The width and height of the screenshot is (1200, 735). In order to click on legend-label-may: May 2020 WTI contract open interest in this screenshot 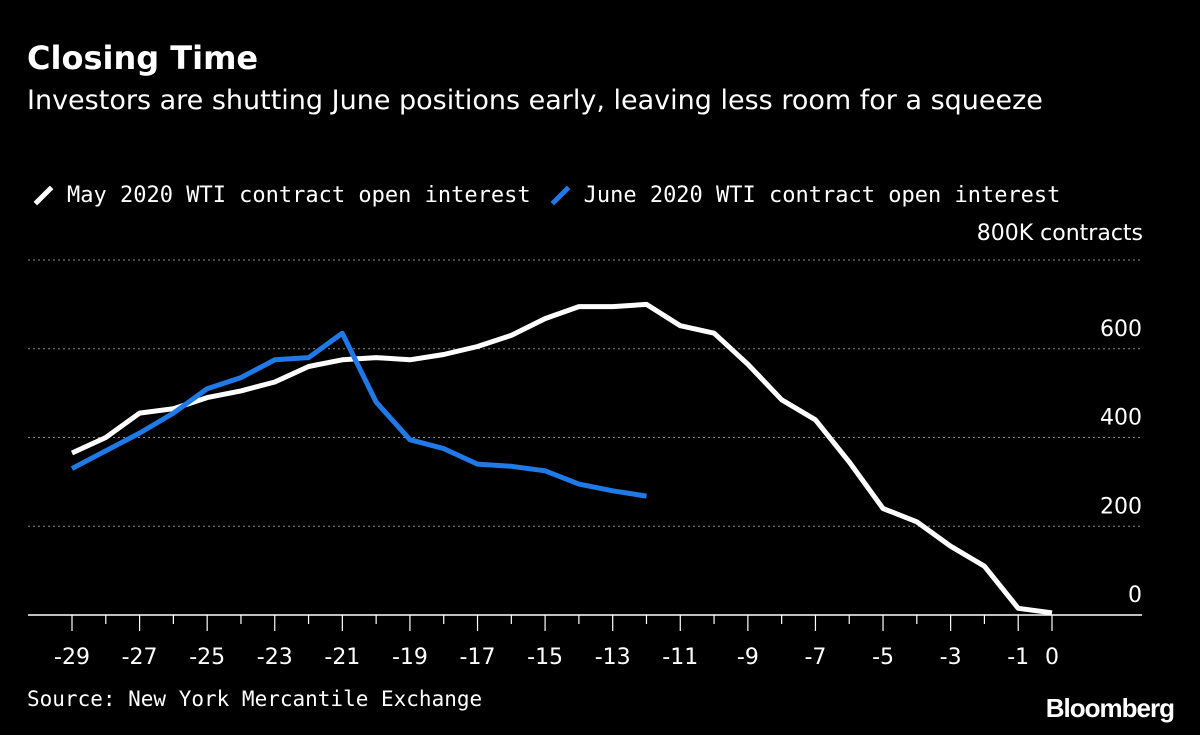, I will do `click(299, 195)`.